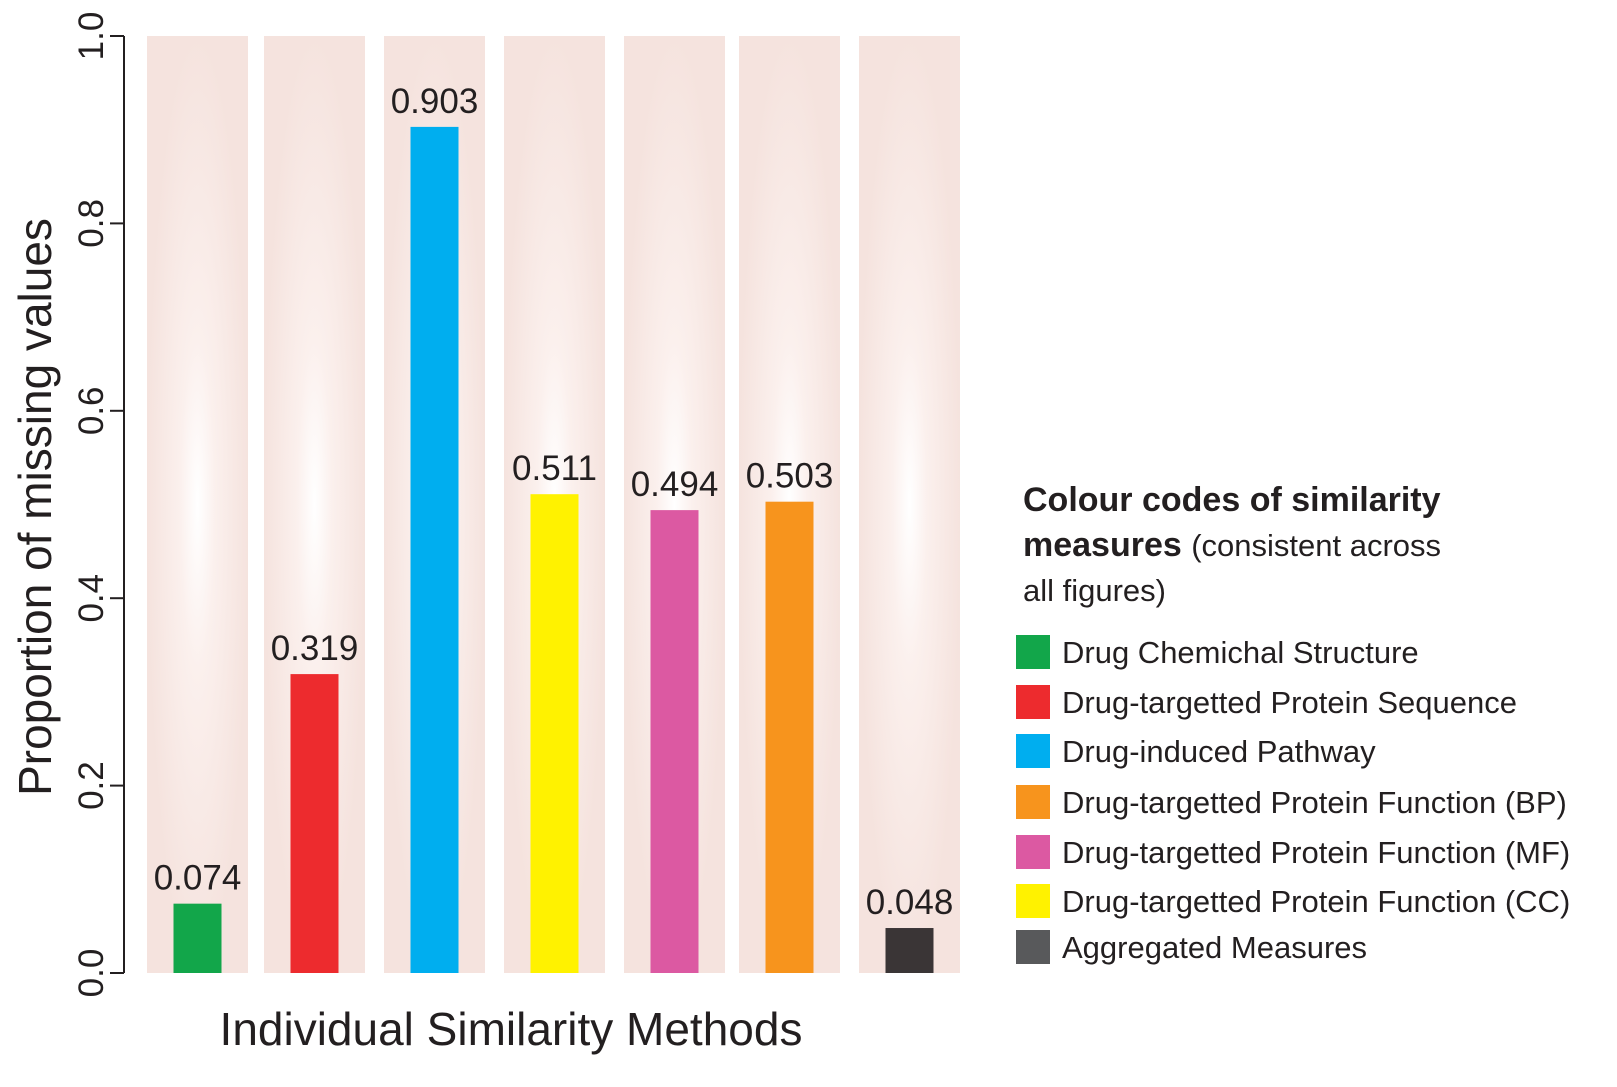  I want to click on legend-title-note-line1: (consistent across, so click(1316, 545).